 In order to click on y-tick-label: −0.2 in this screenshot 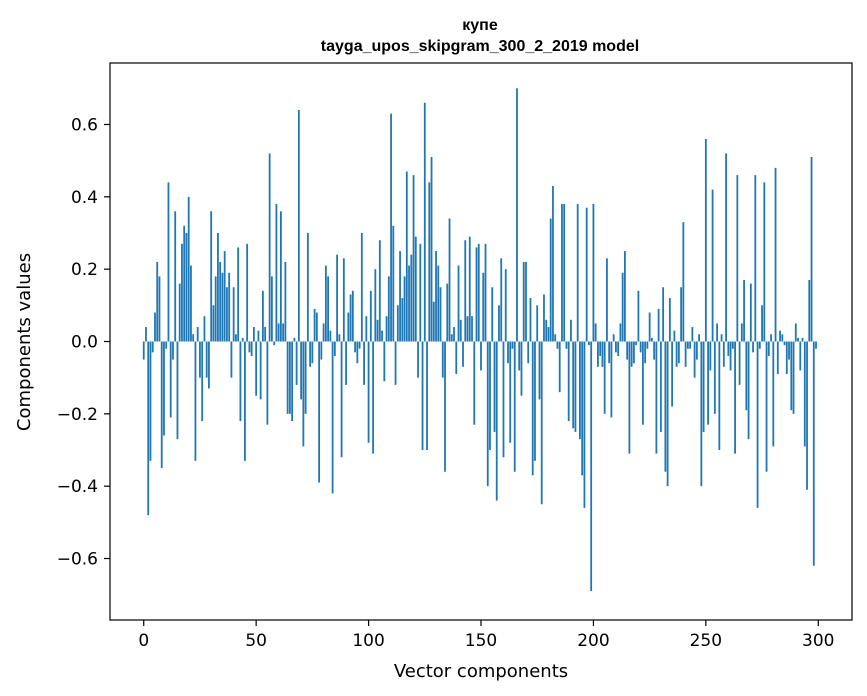, I will do `click(77, 415)`.